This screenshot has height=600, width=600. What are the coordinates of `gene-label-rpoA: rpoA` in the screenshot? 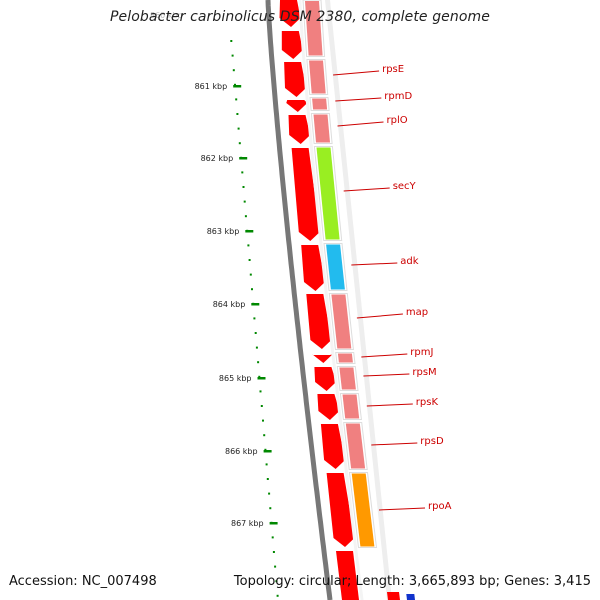 It's located at (440, 506).